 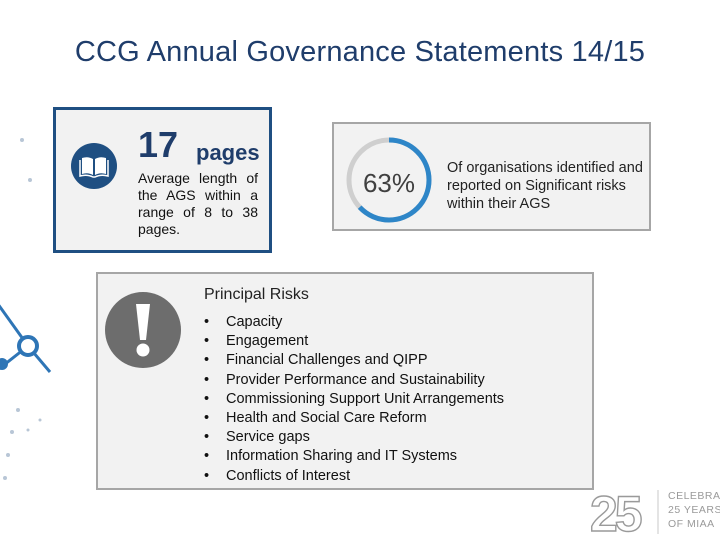 What do you see at coordinates (228, 152) in the screenshot?
I see `pages-unit: pages` at bounding box center [228, 152].